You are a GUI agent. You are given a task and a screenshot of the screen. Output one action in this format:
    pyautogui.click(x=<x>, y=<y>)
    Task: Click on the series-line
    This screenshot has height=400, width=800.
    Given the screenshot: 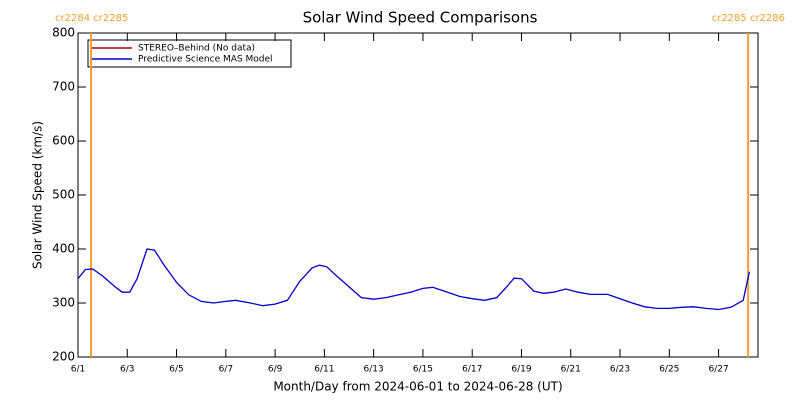 What is the action you would take?
    pyautogui.click(x=414, y=279)
    